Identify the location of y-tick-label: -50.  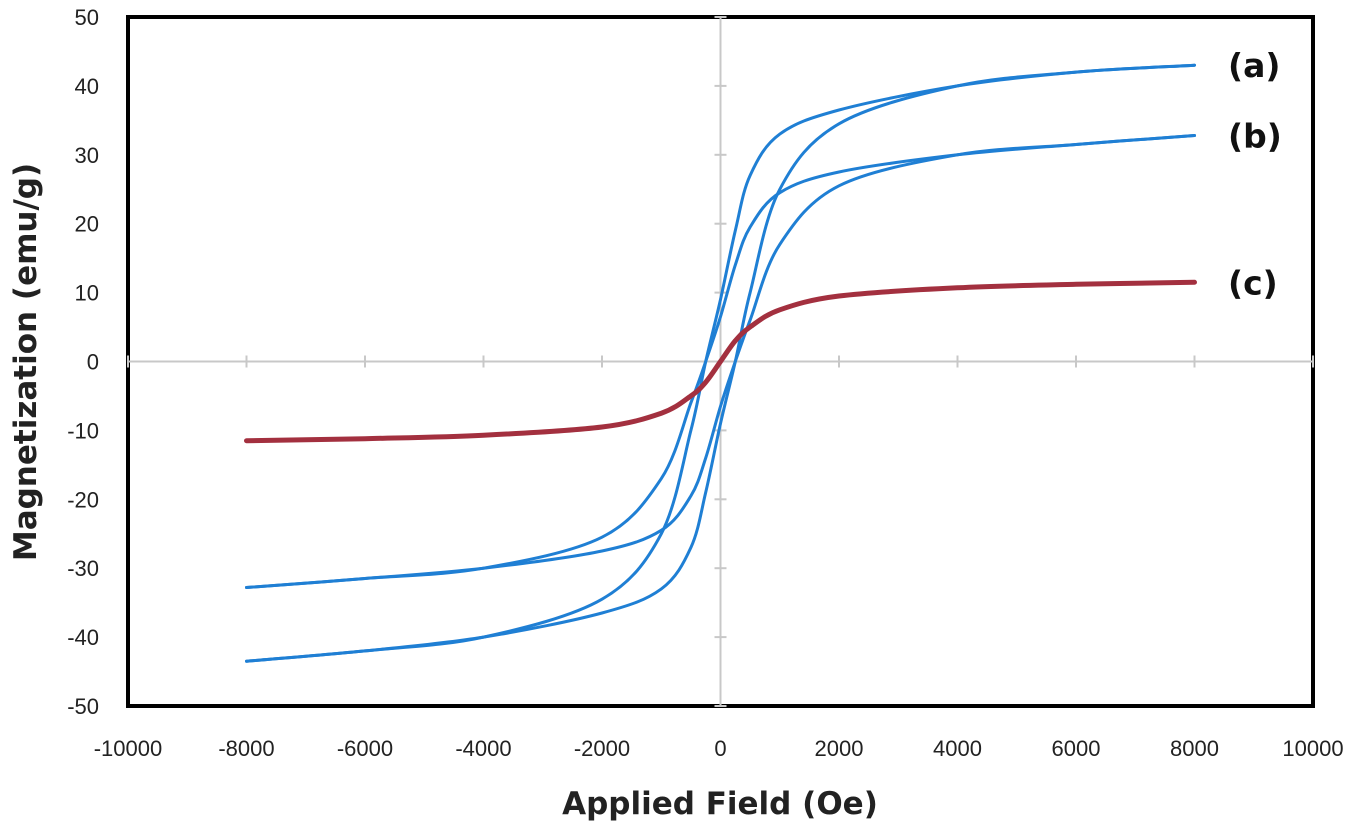
(83, 706).